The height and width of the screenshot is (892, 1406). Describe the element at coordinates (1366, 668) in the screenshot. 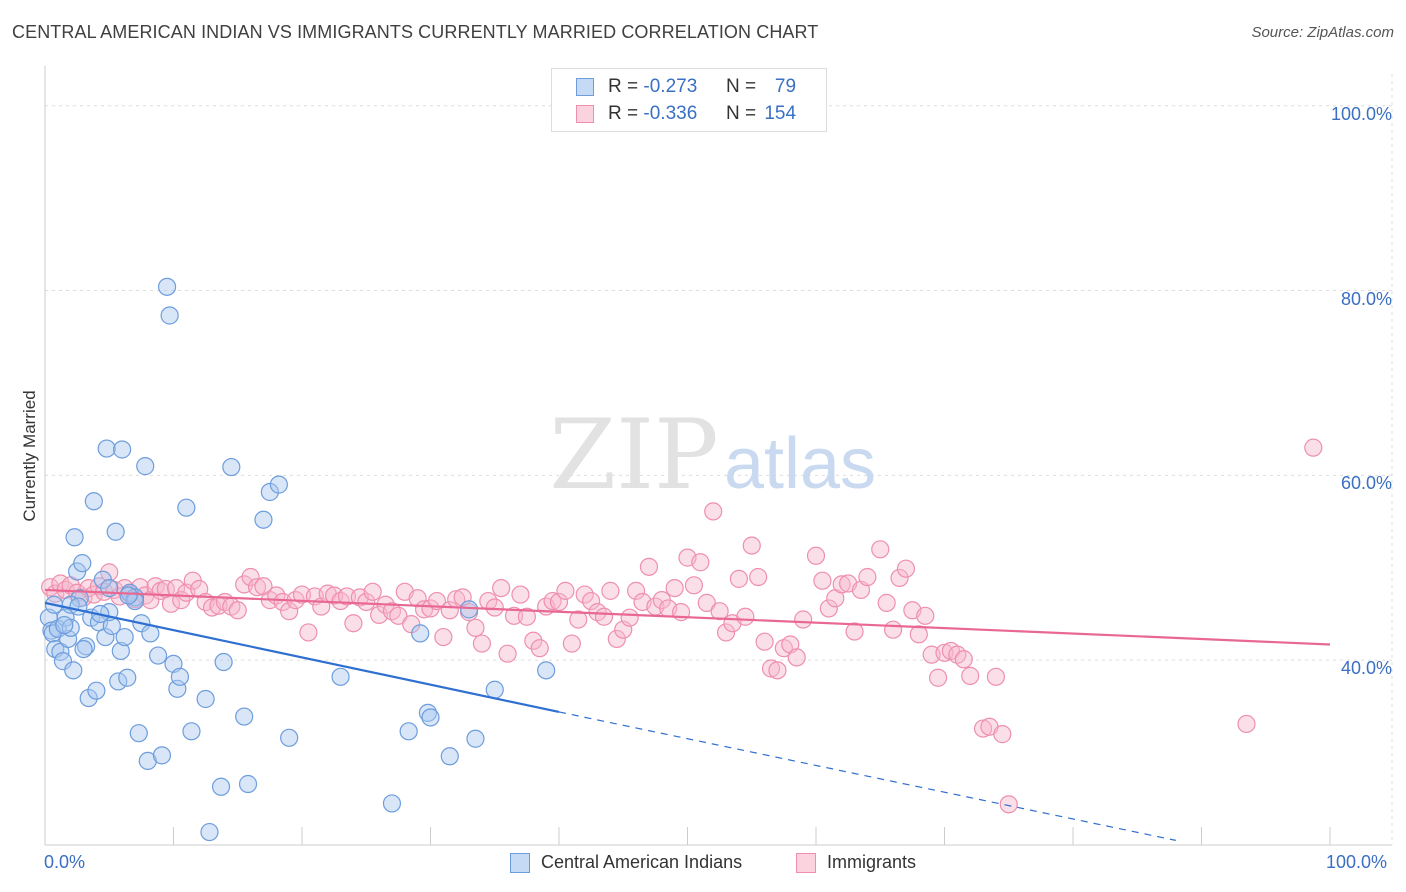

I see `y-tick-label: 40.0%` at that location.